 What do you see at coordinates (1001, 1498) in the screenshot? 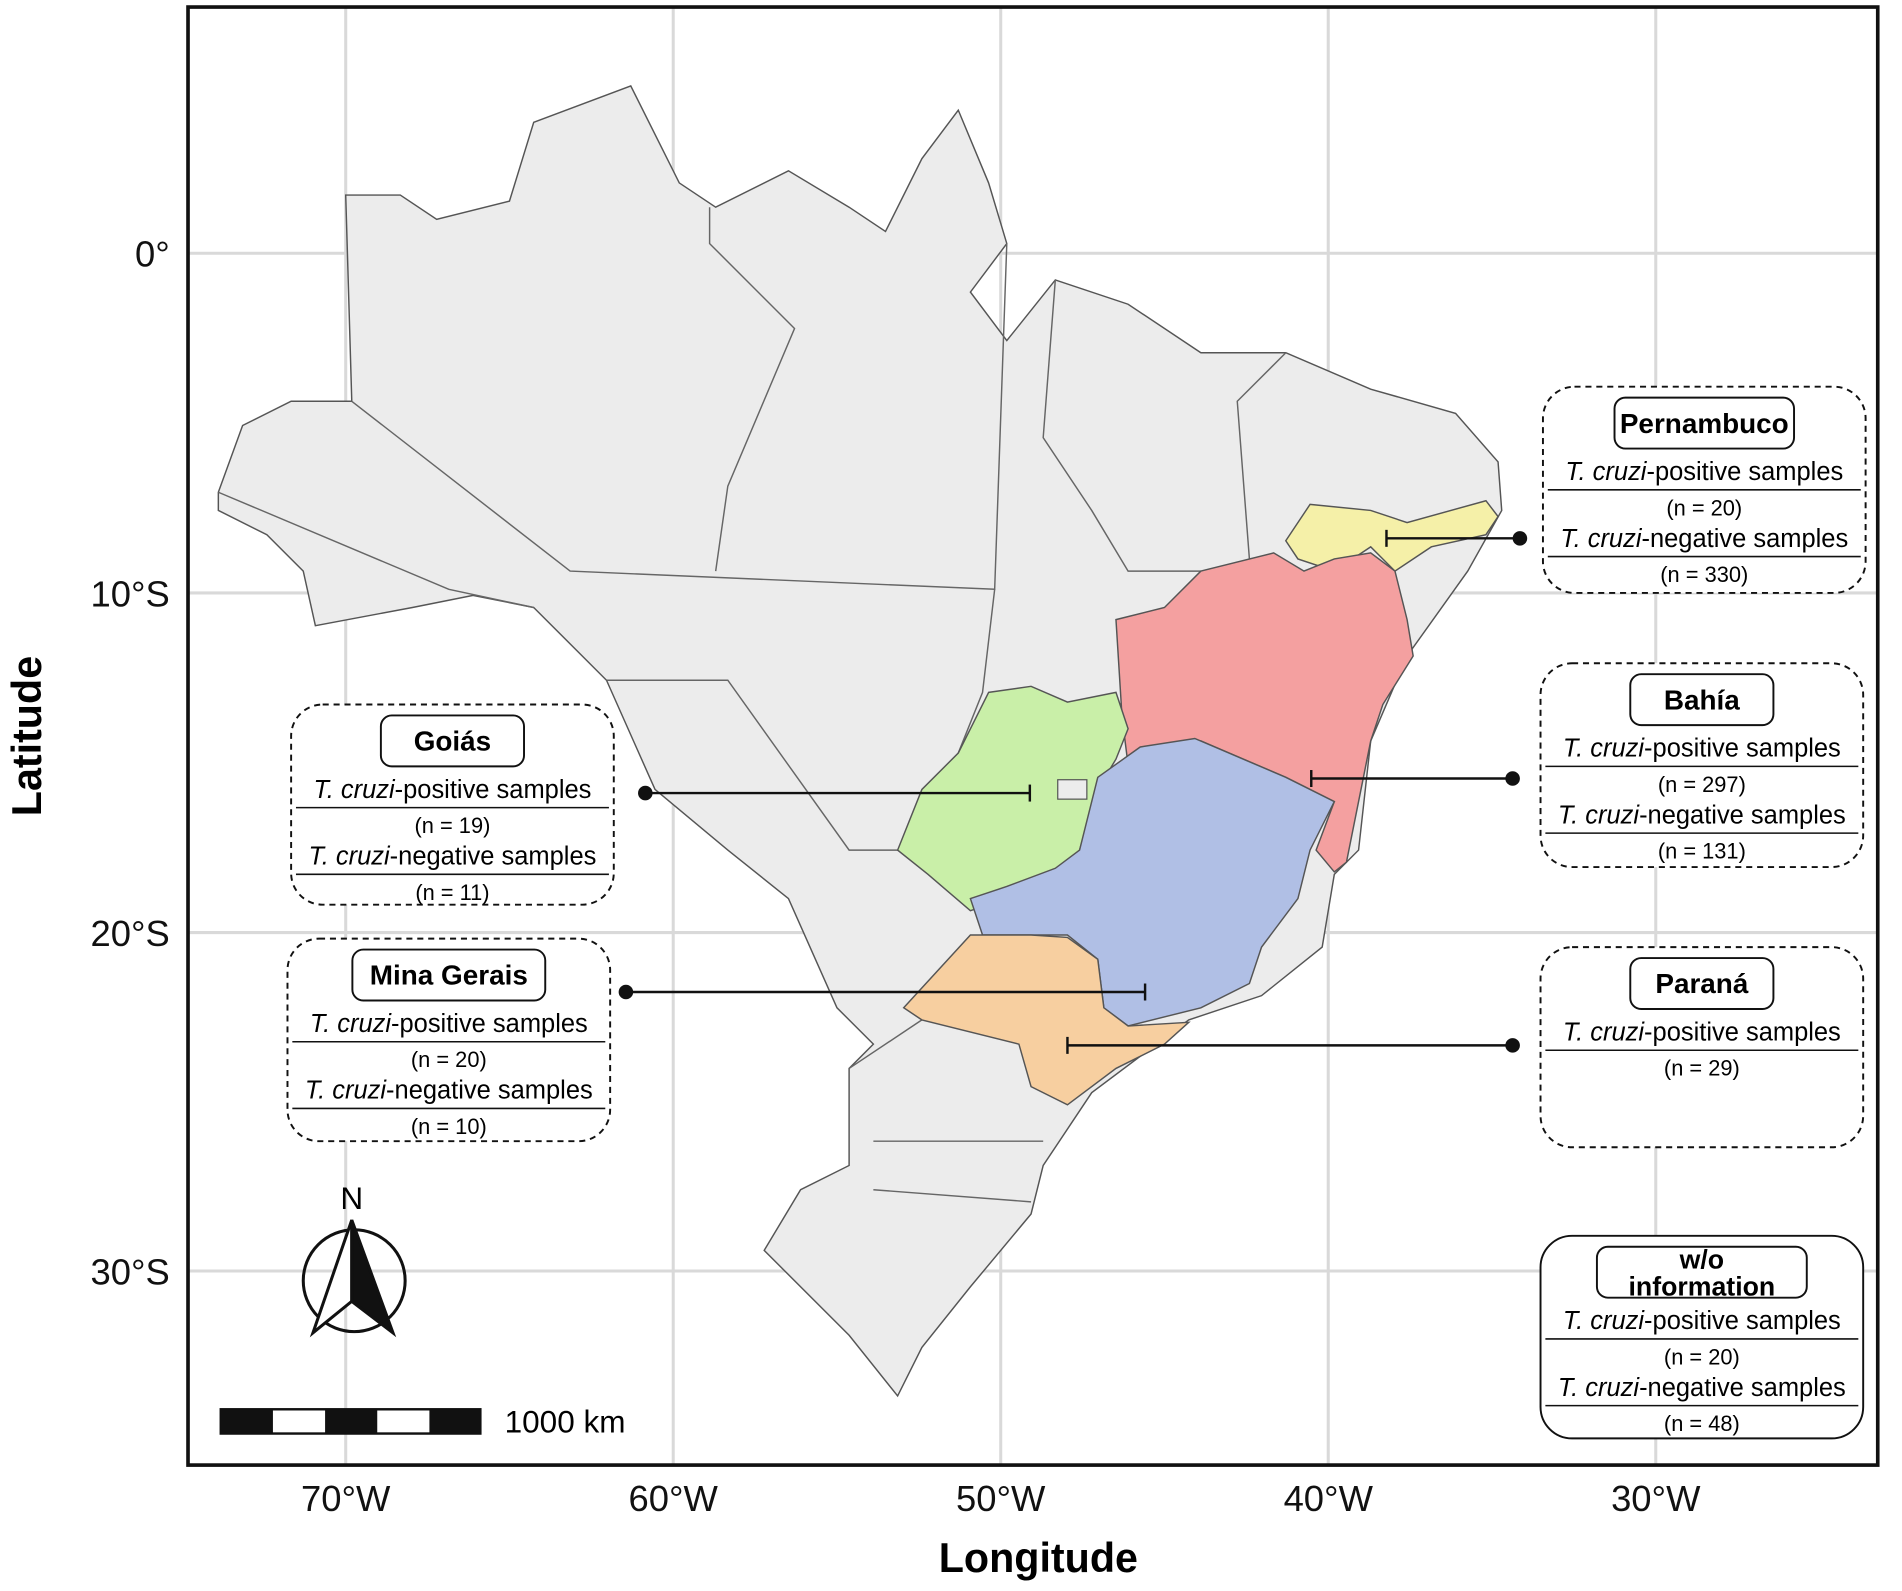
I see `x-tick-label: 50°W` at bounding box center [1001, 1498].